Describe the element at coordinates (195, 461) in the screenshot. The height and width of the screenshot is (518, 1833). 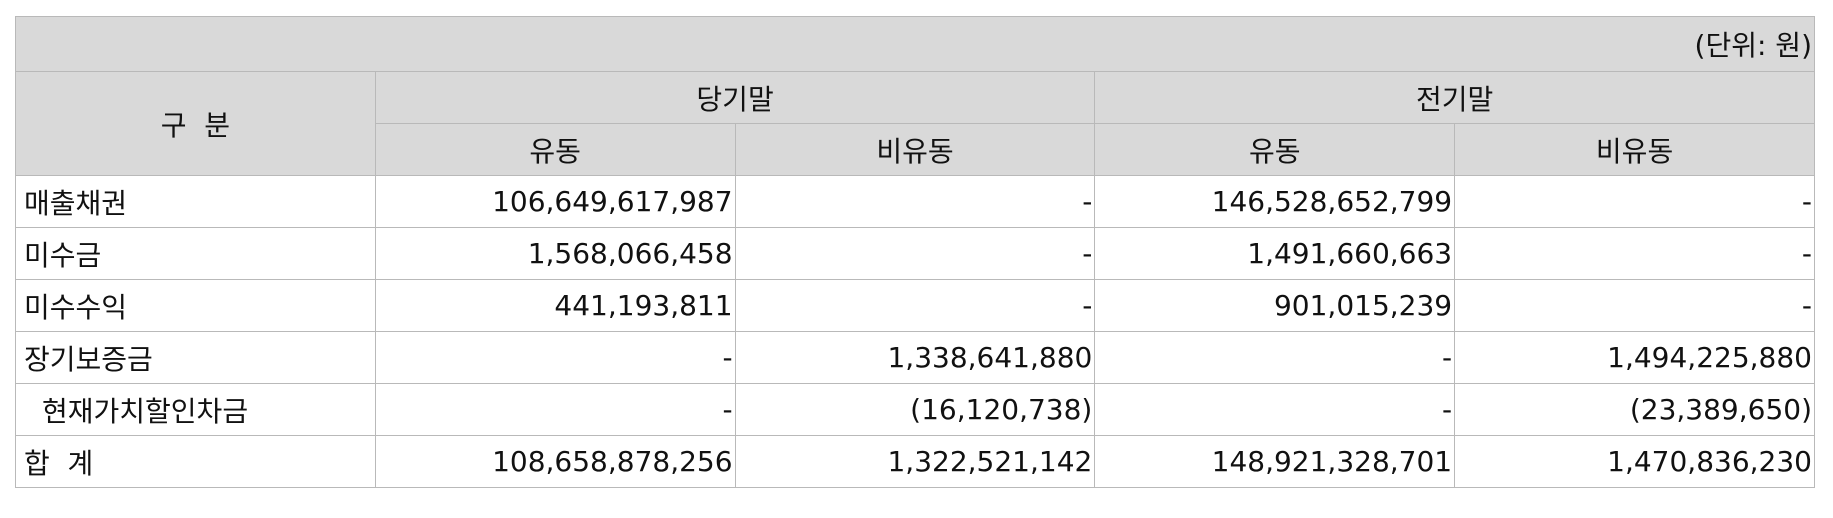
I see `row-label: 합 계` at that location.